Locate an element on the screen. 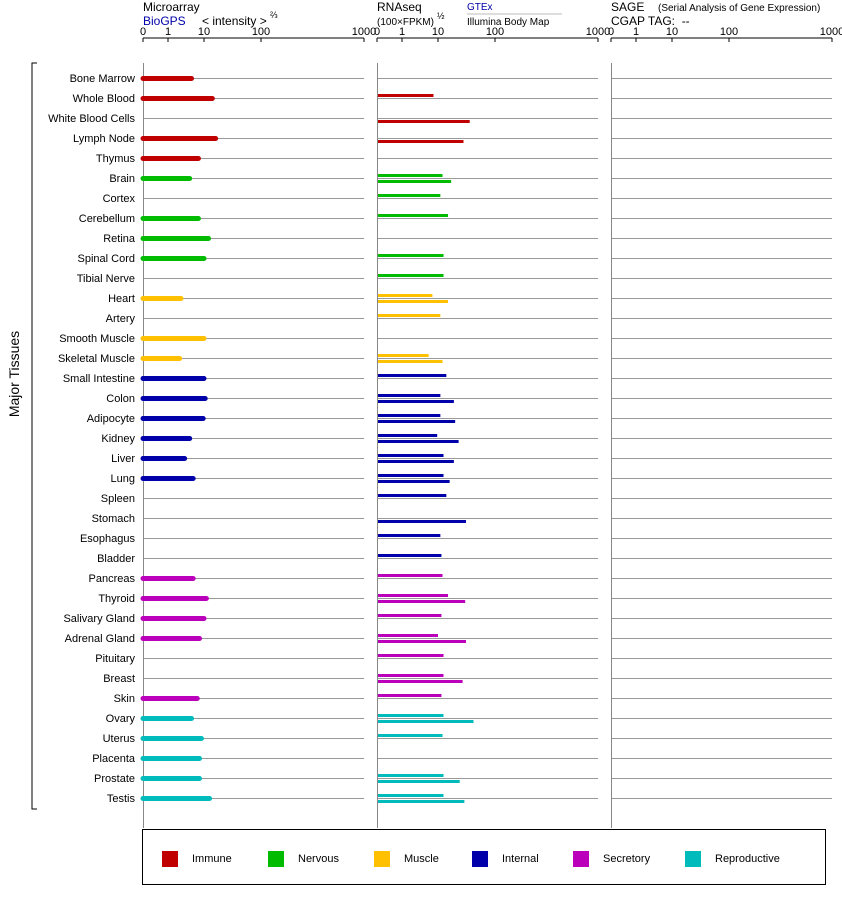 The height and width of the screenshot is (900, 842). tissue-label: Colon is located at coordinates (120, 399).